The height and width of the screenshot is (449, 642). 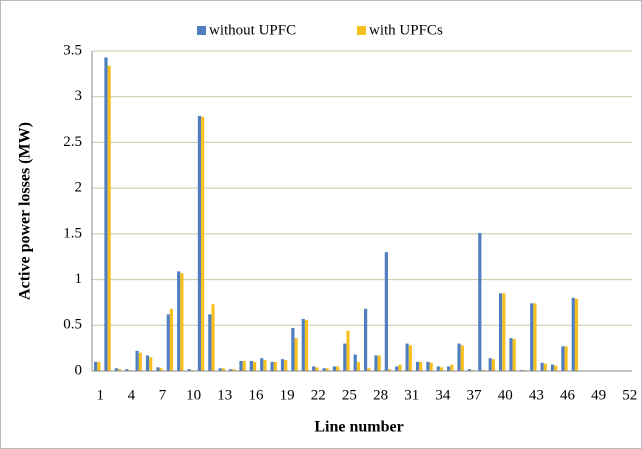 I want to click on x-tick-label: 49, so click(x=598, y=395).